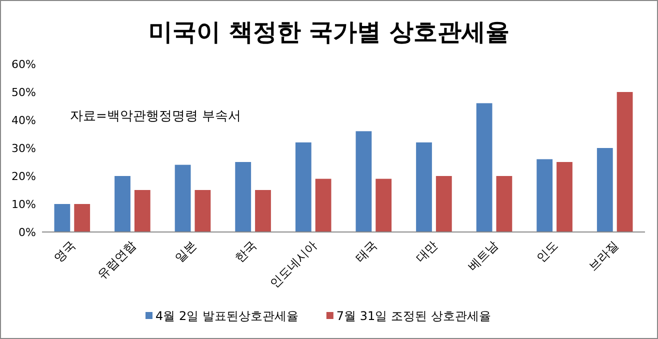  I want to click on xtick: 대만, so click(426, 252).